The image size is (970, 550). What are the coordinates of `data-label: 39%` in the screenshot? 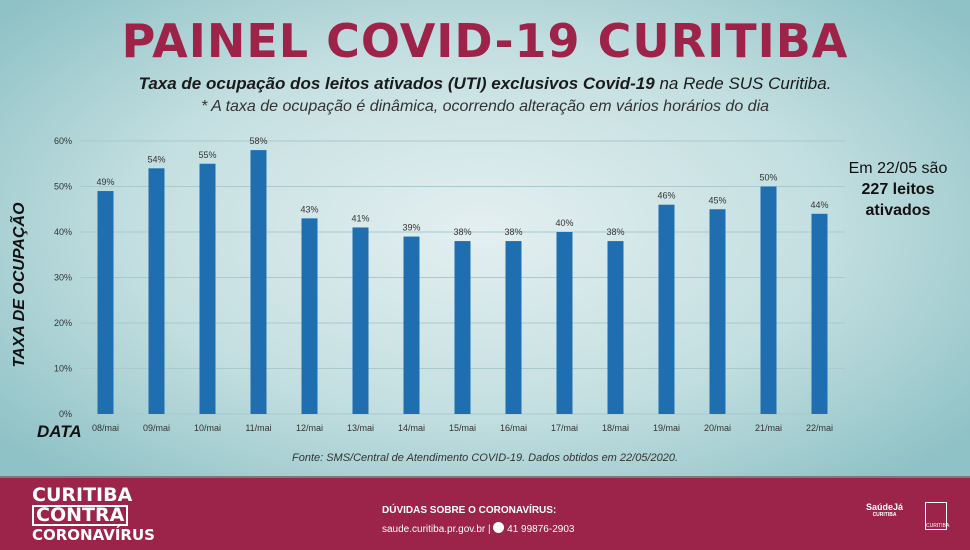 It's located at (411, 228).